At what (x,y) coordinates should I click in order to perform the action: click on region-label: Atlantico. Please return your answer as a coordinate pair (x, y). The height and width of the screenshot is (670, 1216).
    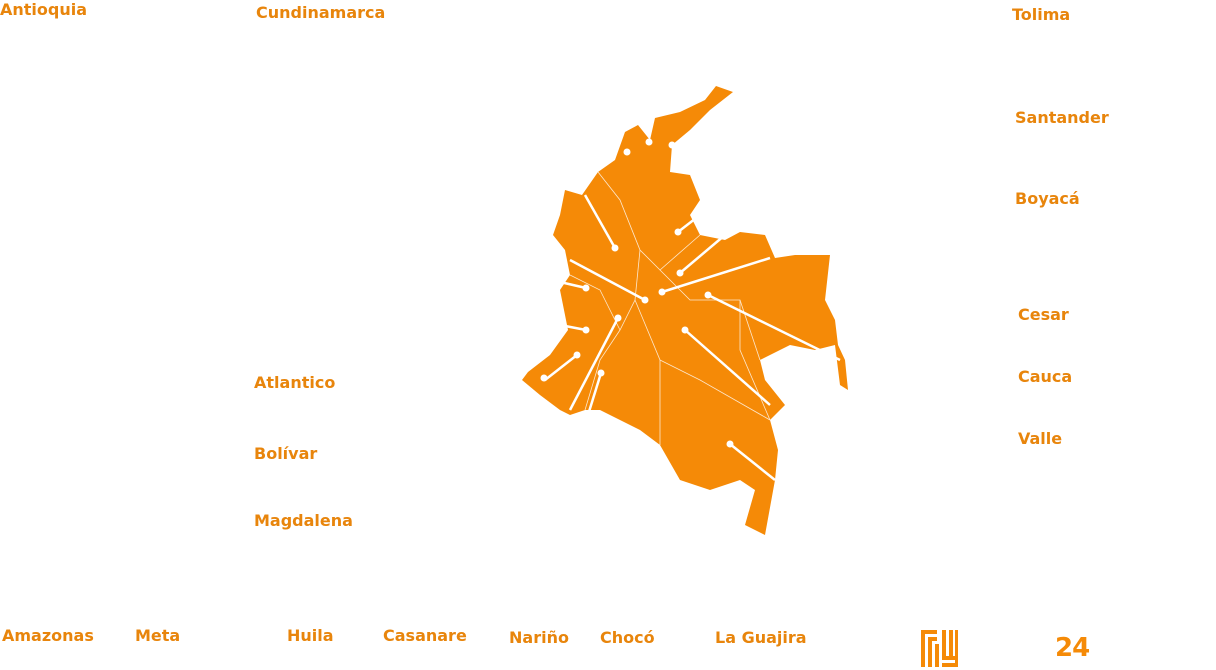
    Looking at the image, I should click on (295, 382).